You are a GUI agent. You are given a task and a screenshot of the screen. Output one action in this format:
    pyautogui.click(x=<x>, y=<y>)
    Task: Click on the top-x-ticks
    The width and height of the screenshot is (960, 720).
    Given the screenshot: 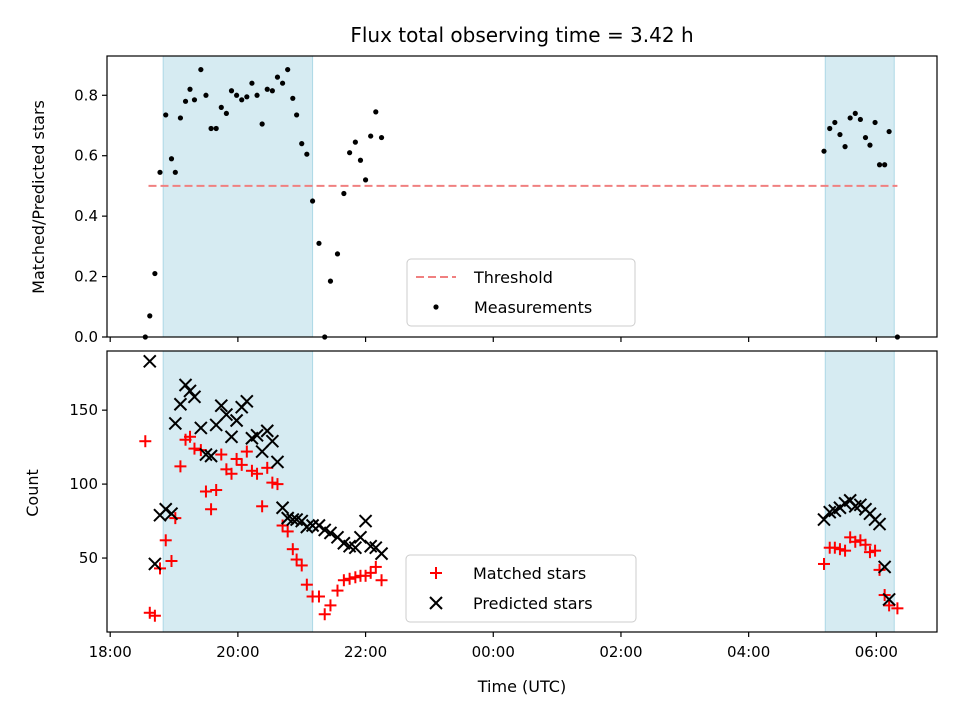 What is the action you would take?
    pyautogui.click(x=493, y=339)
    